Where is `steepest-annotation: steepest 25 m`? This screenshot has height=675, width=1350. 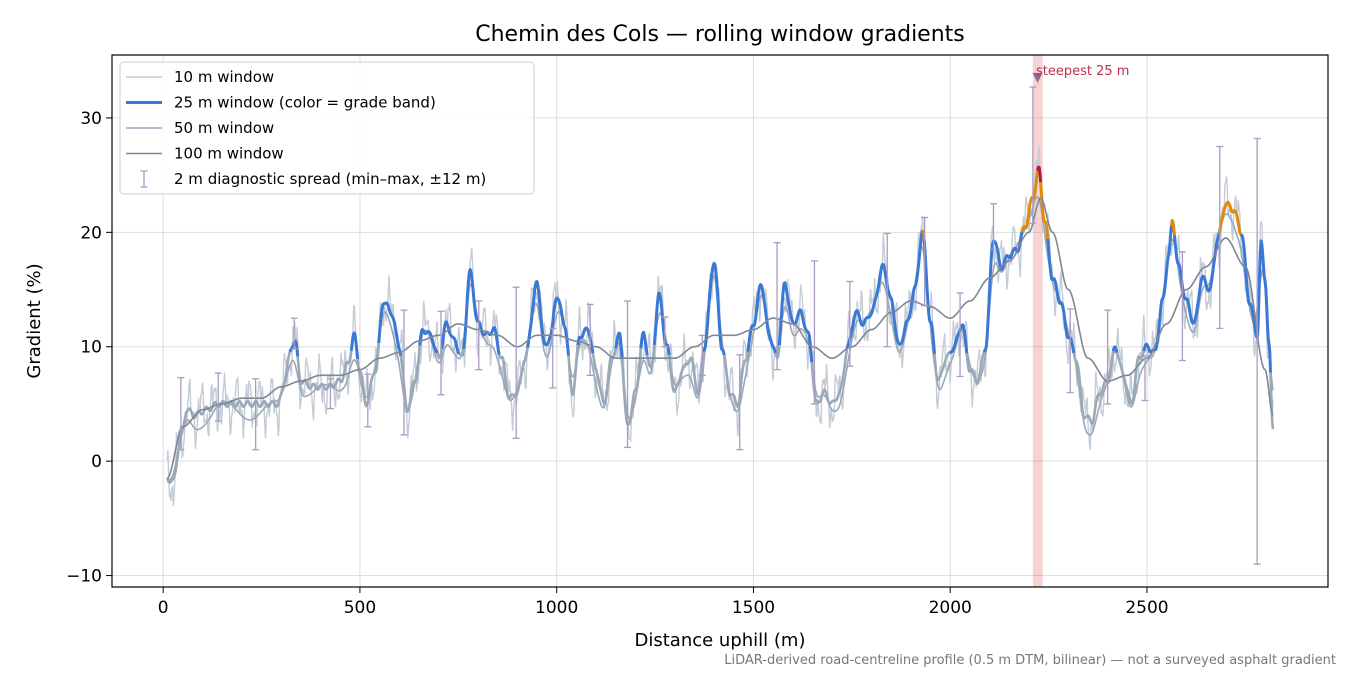 steepest-annotation: steepest 25 m is located at coordinates (1082, 71).